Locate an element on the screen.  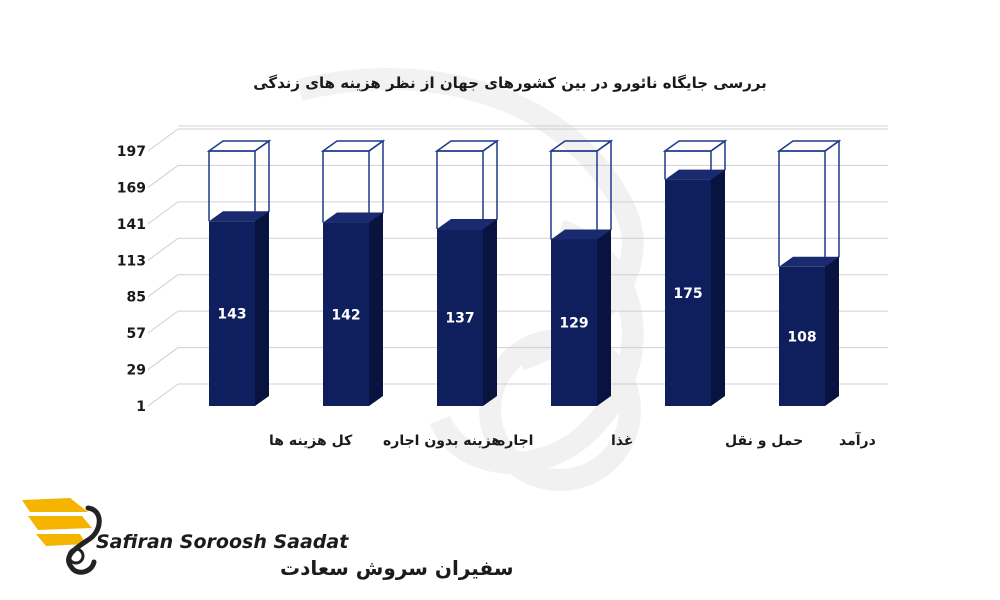
wing-logo-icon is located at coordinates (62, 536).